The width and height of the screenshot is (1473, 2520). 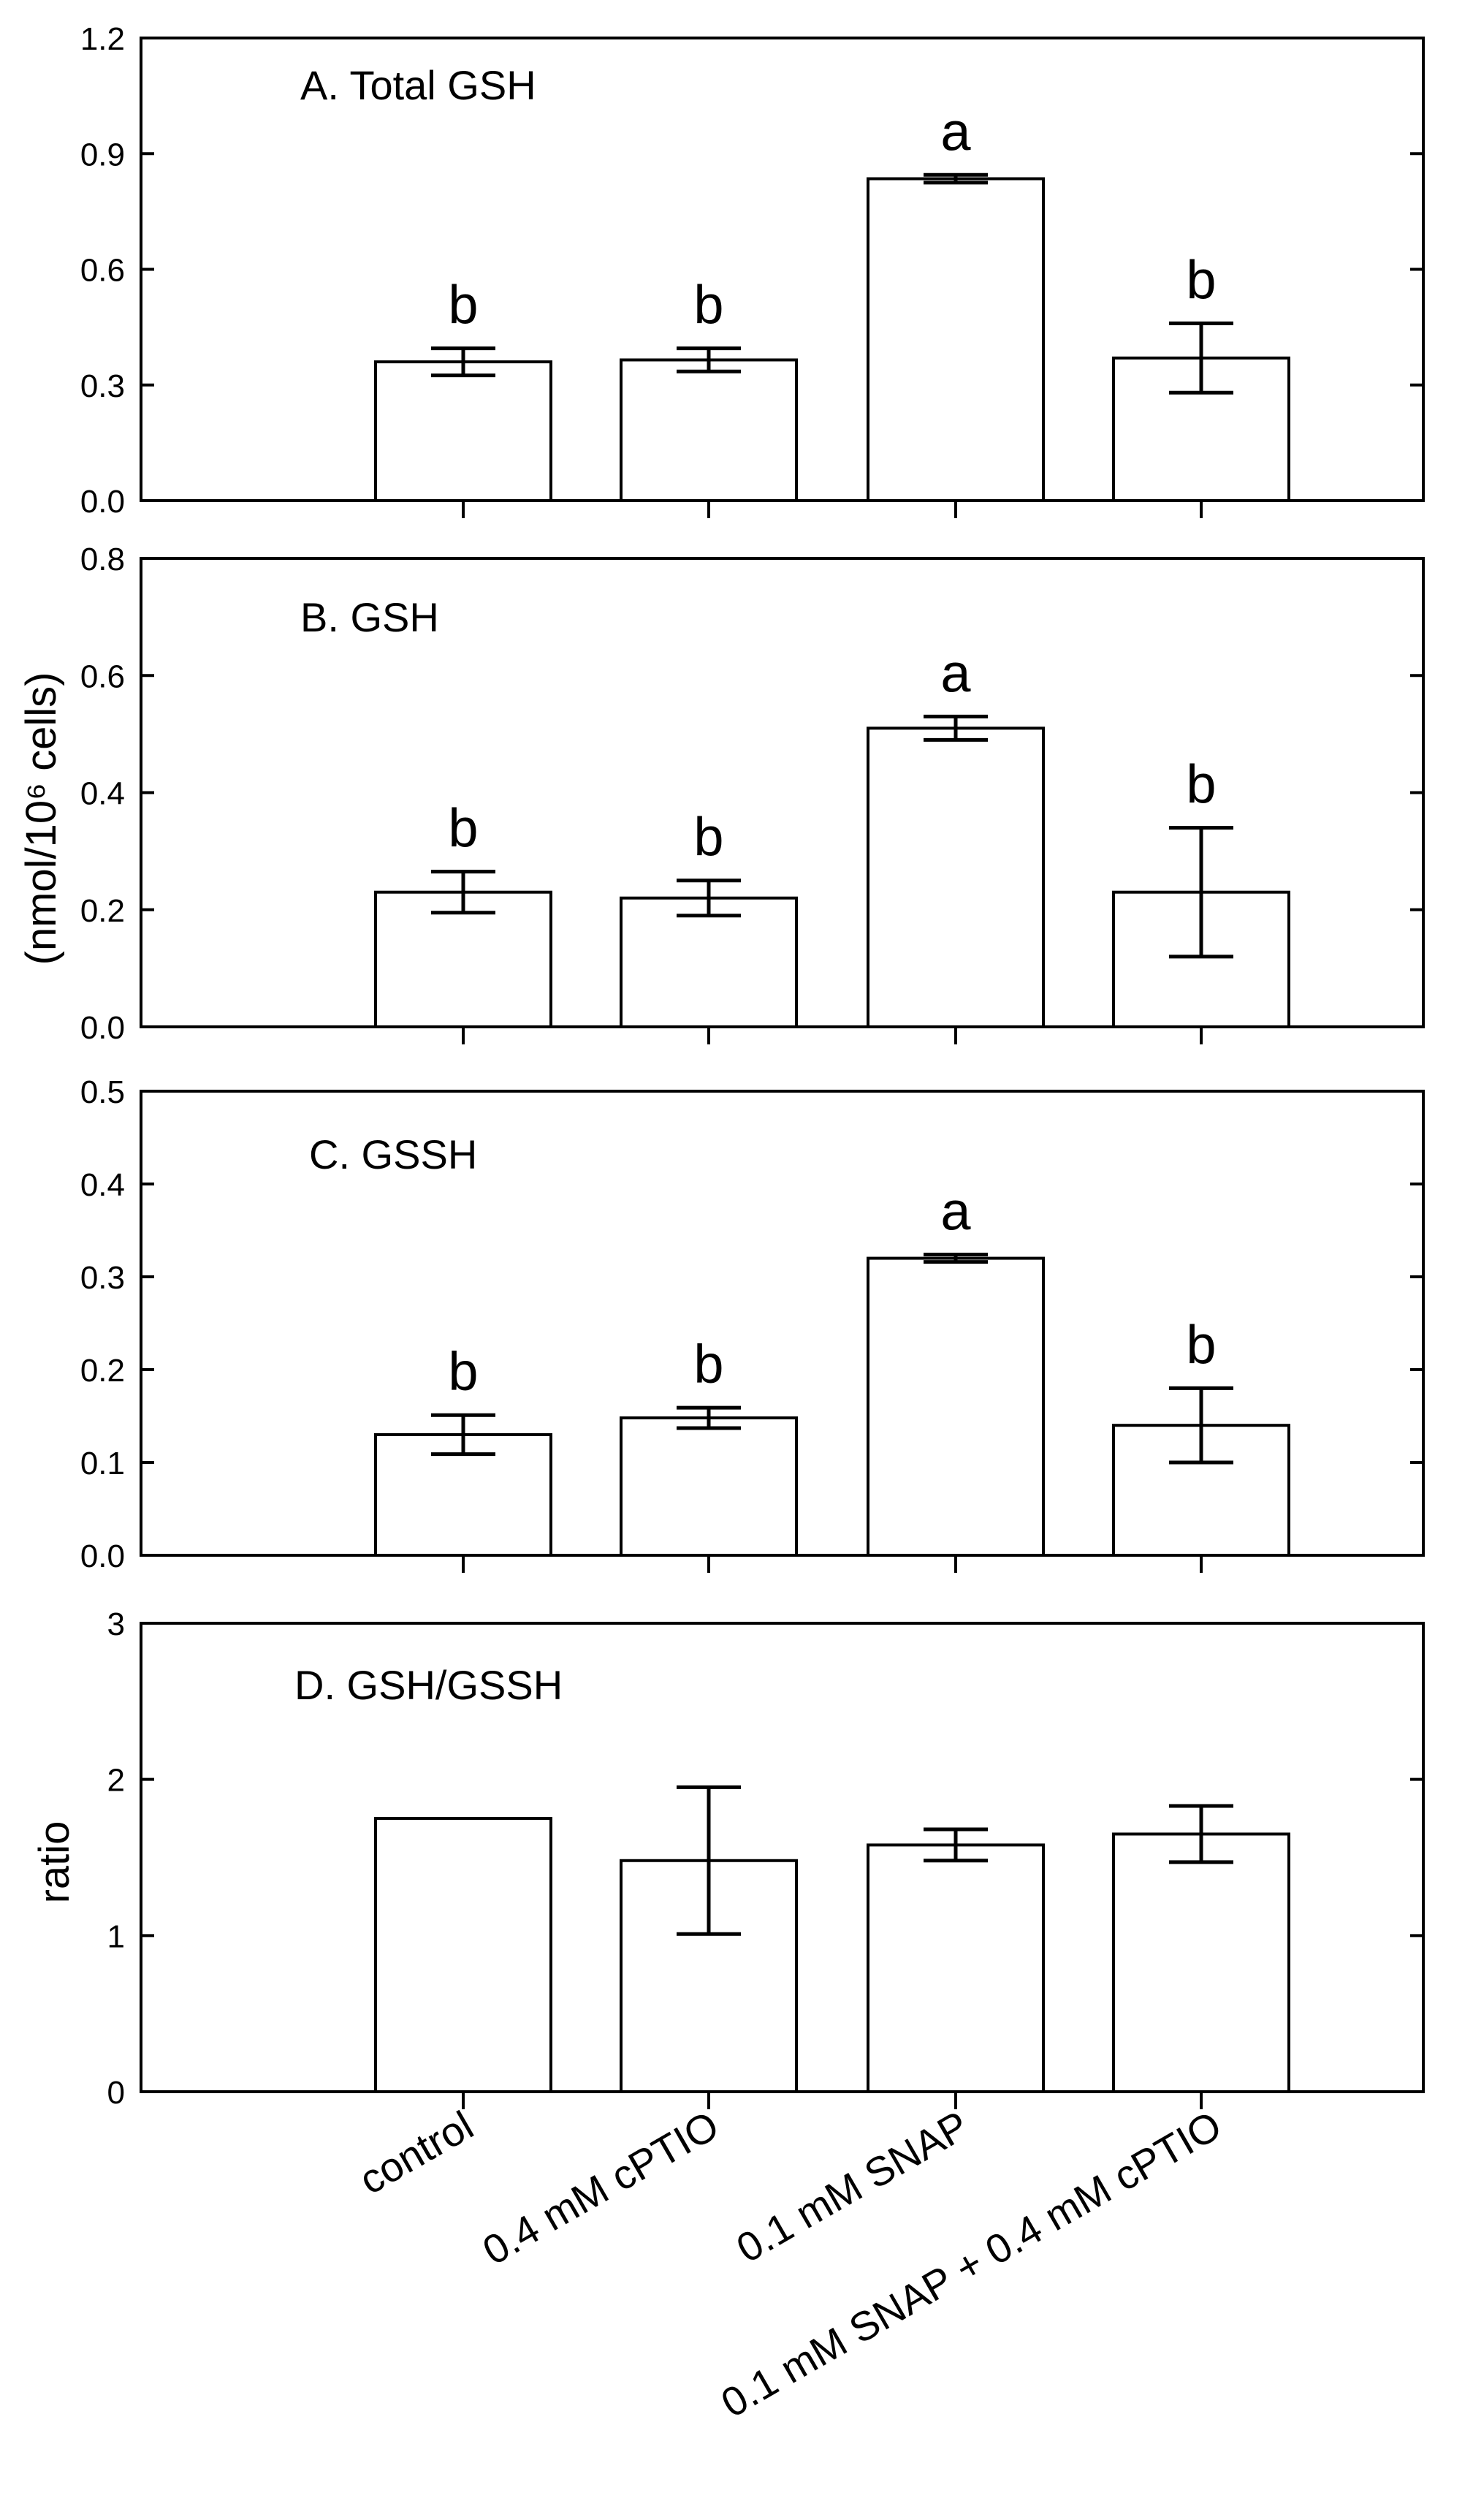 I want to click on panel-a-ytick-label: 0.0, so click(x=102, y=502).